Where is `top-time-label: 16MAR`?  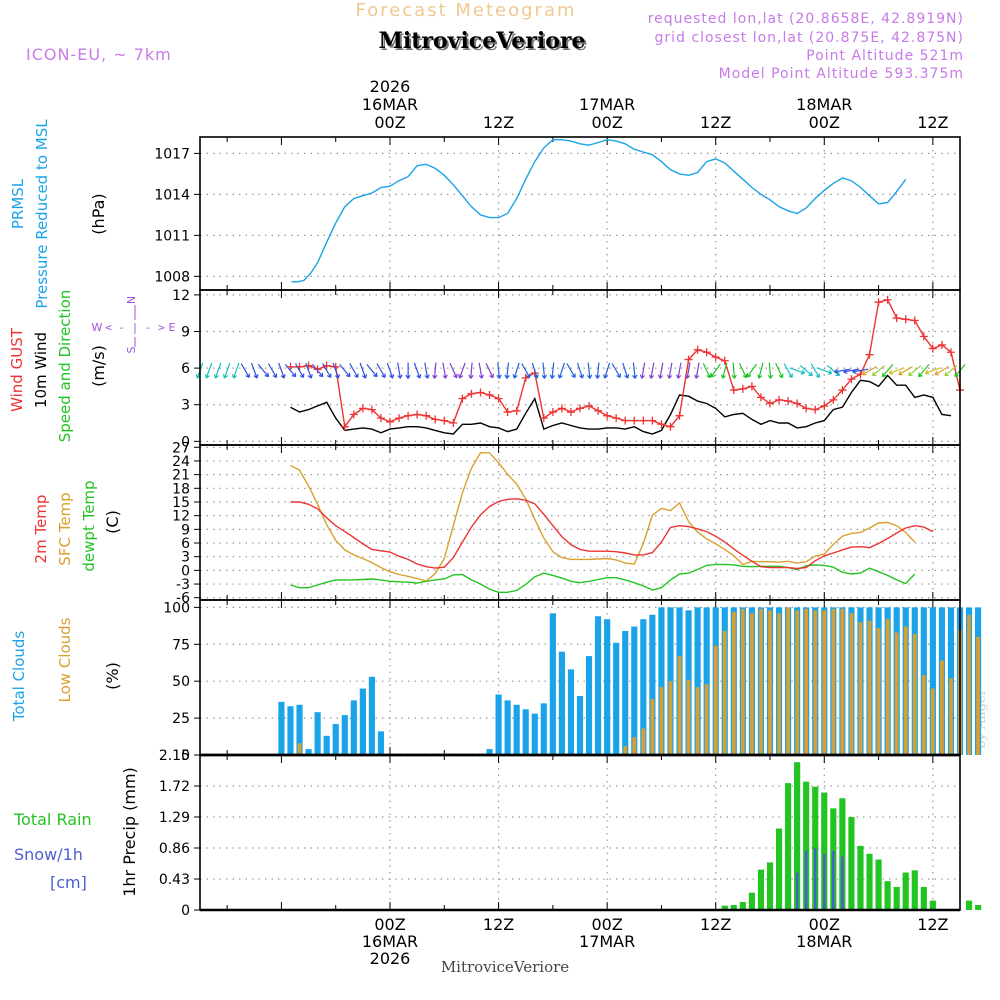
top-time-label: 16MAR is located at coordinates (390, 104).